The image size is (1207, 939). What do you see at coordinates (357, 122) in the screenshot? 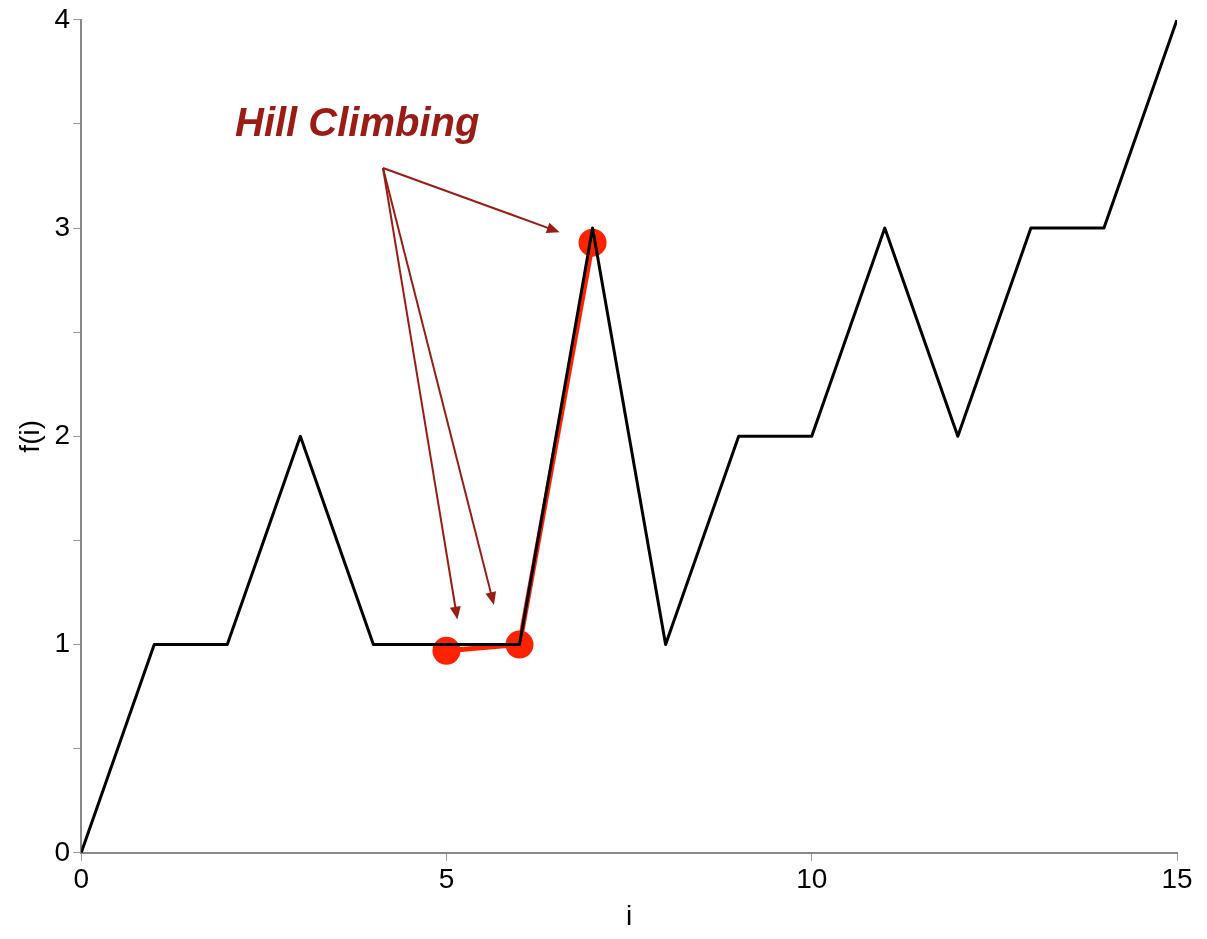
I see `annotation: Hill Climbing` at bounding box center [357, 122].